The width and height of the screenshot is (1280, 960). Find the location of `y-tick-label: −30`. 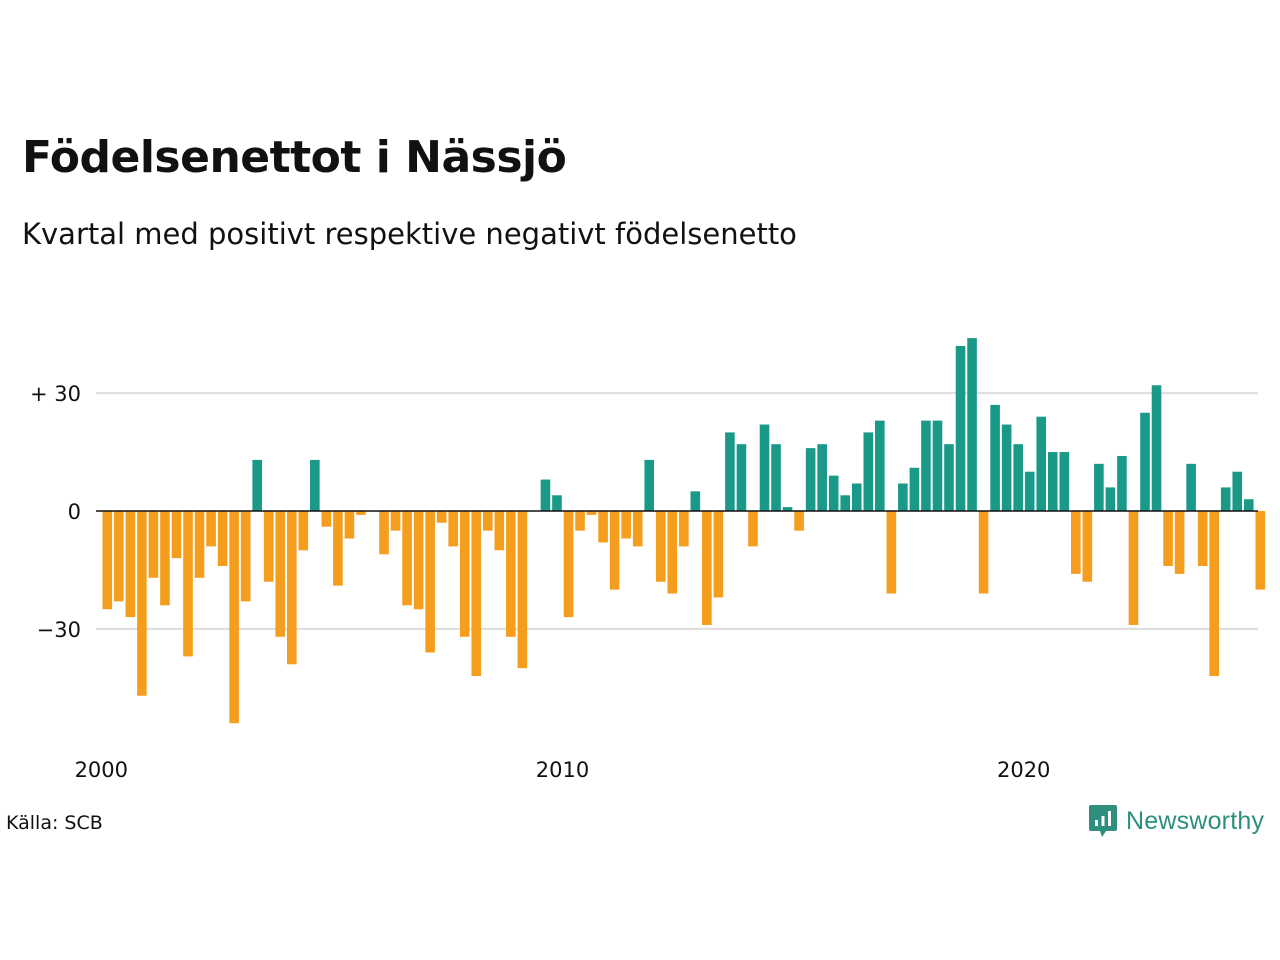

y-tick-label: −30 is located at coordinates (59, 630).